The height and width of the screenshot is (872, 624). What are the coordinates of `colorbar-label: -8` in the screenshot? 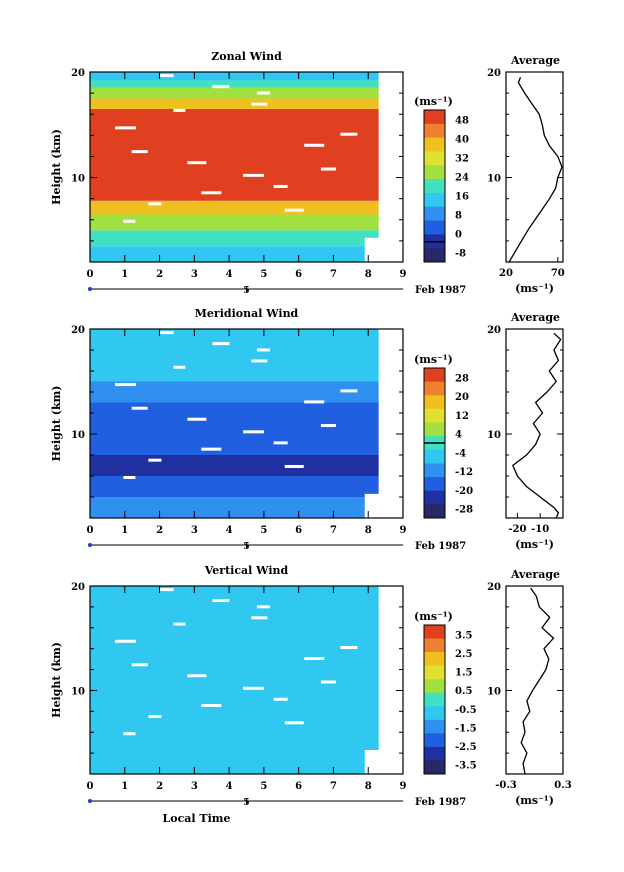 It's located at (460, 254).